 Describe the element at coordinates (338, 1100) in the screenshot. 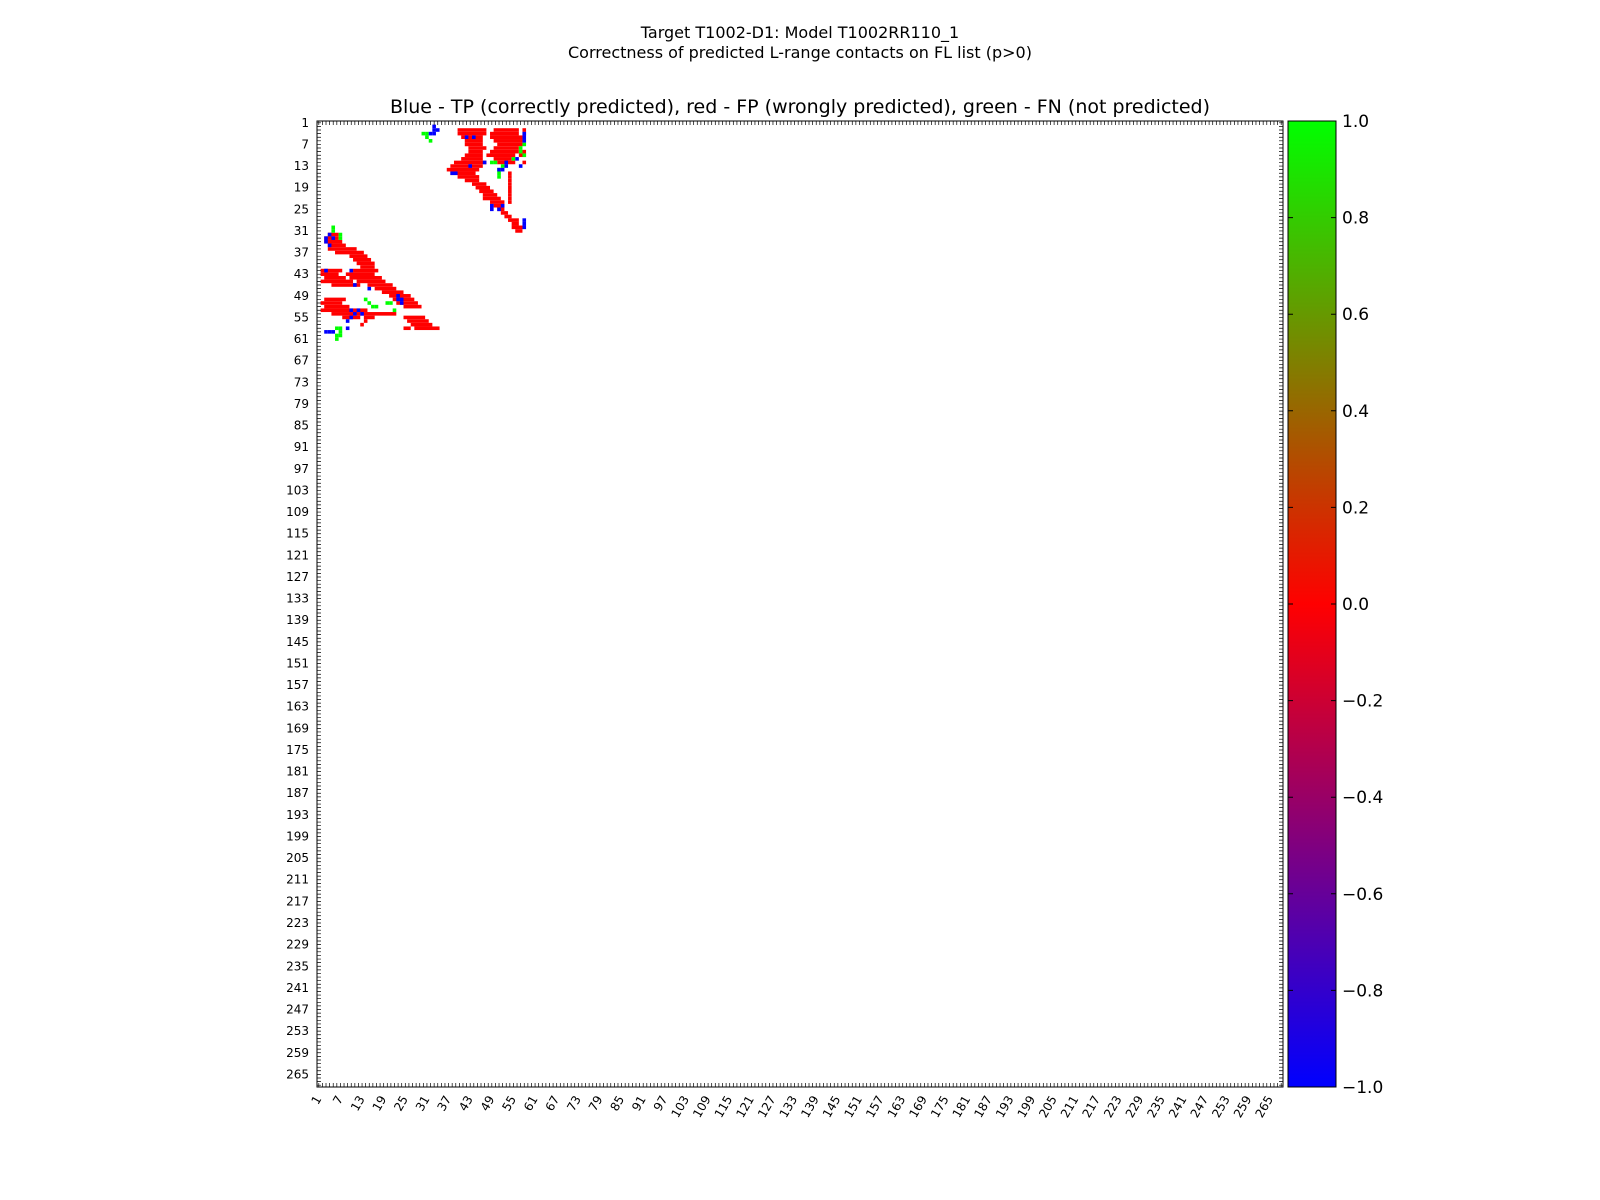

I see `x-tick-label: 7` at that location.